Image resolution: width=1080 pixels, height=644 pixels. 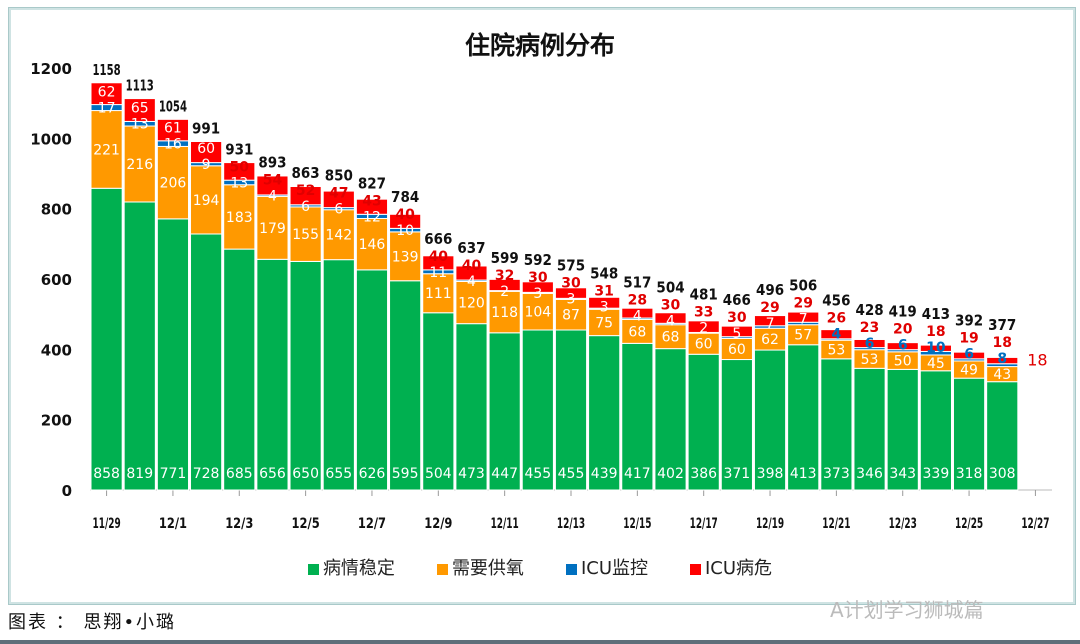 What do you see at coordinates (637, 300) in the screenshot?
I see `data-label: 28` at bounding box center [637, 300].